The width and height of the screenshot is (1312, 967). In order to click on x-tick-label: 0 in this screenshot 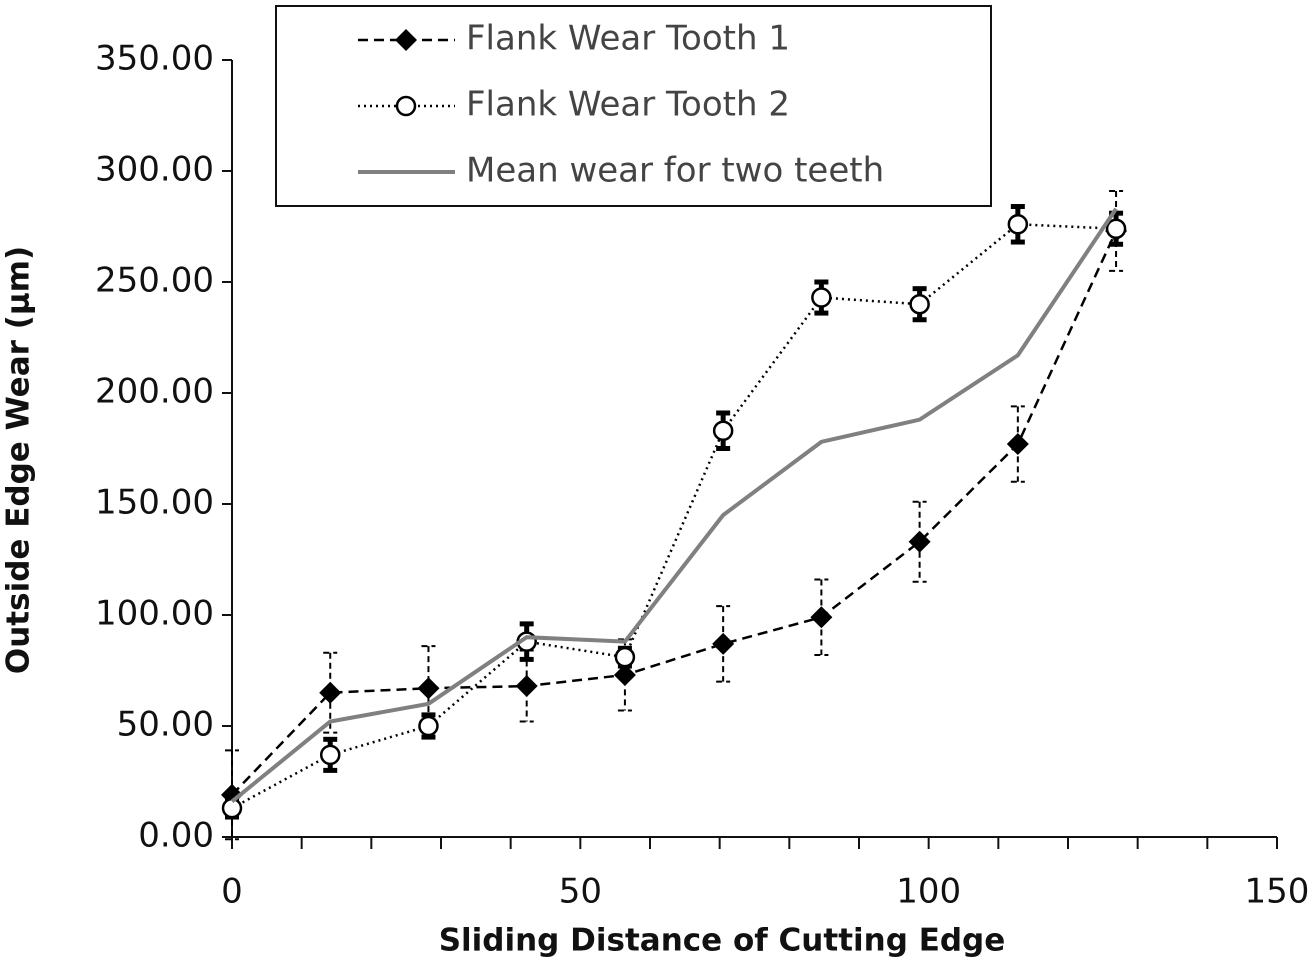, I will do `click(232, 892)`.